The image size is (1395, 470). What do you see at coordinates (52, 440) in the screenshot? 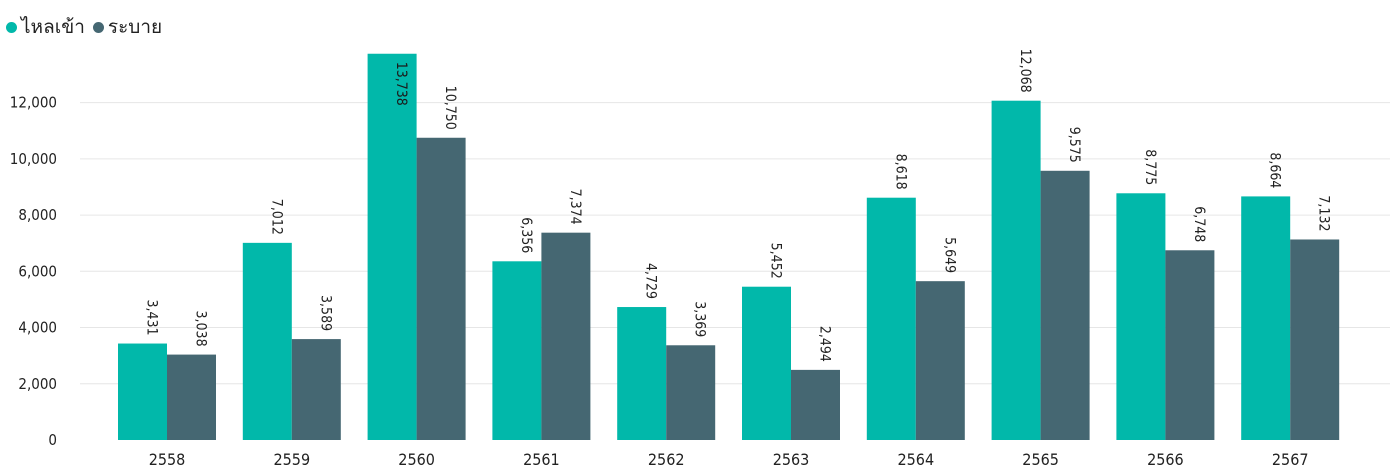
I see `y-tick-label: 0` at bounding box center [52, 440].